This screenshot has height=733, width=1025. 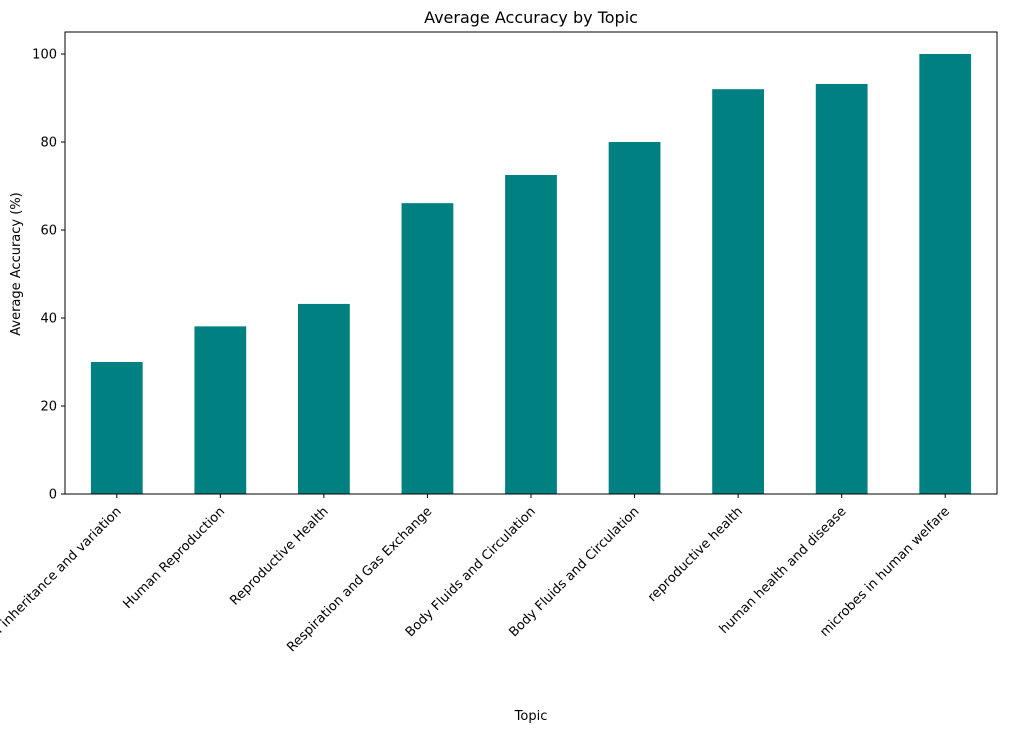 What do you see at coordinates (44, 55) in the screenshot?
I see `y-tick-label: 100` at bounding box center [44, 55].